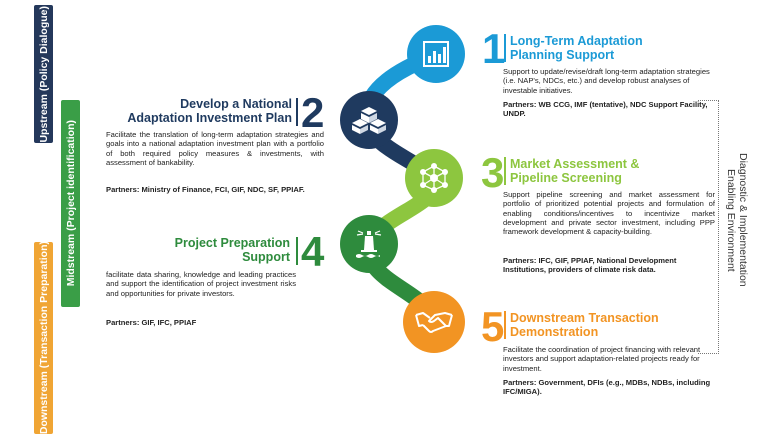 The width and height of the screenshot is (780, 439). Describe the element at coordinates (708, 227) in the screenshot. I see `enabling-bracket` at that location.